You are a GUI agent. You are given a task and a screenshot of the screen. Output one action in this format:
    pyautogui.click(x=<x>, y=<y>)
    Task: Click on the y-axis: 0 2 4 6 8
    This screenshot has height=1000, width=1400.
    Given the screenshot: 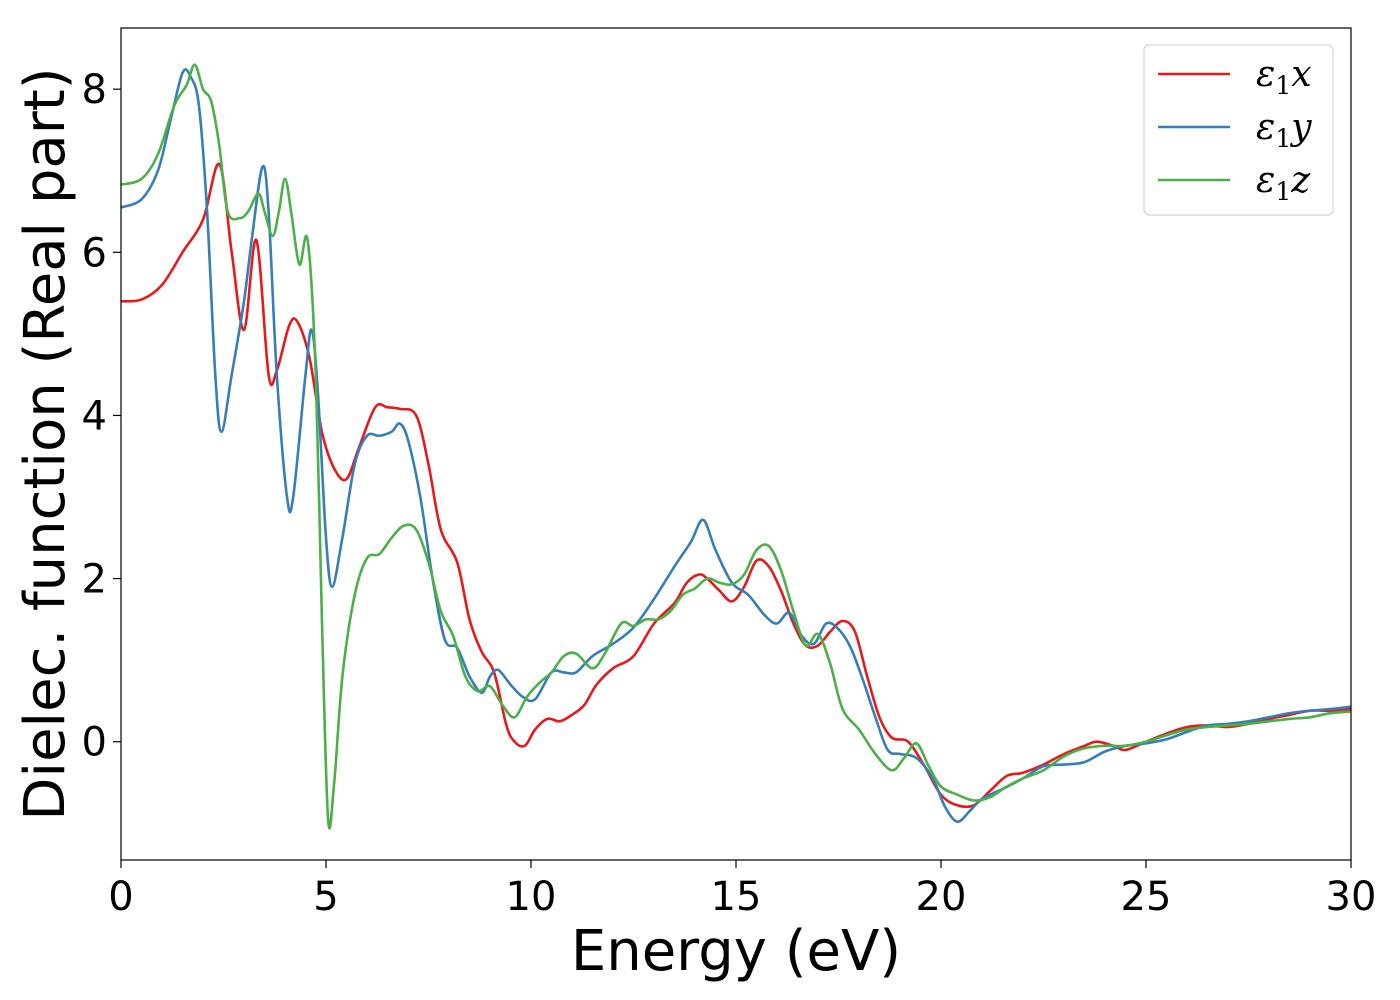 What is the action you would take?
    pyautogui.click(x=101, y=416)
    